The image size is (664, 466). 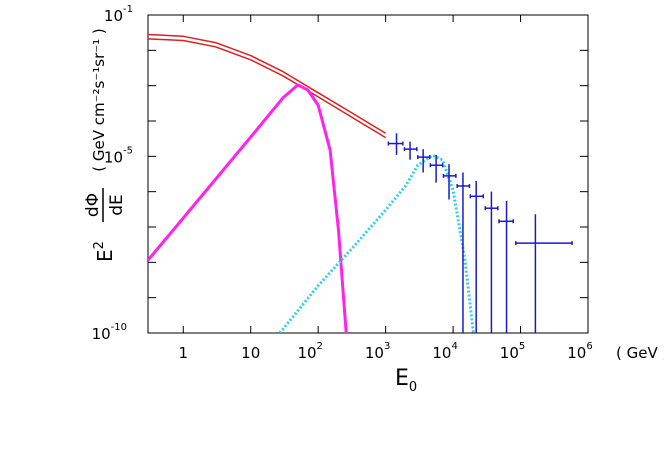 I want to click on tick-label: 10³, so click(x=377, y=351).